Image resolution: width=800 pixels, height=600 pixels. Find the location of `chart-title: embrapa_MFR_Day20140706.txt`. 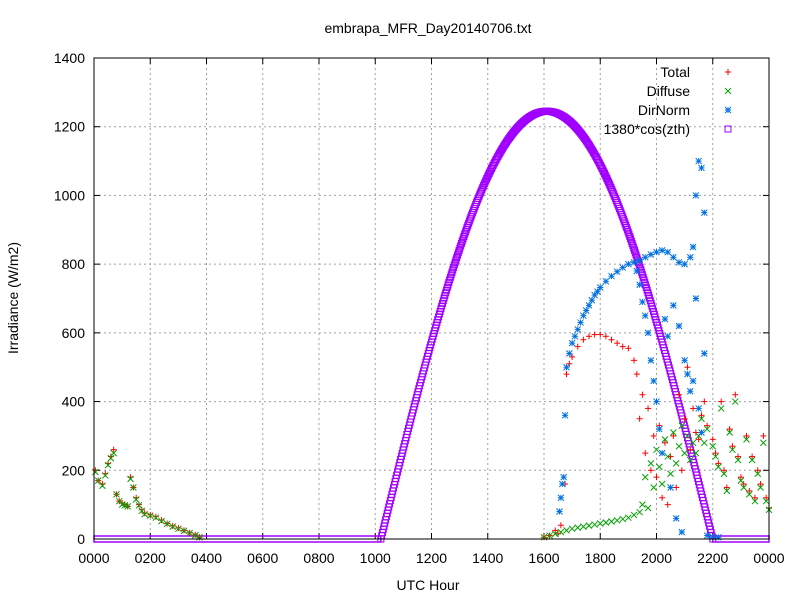

chart-title: embrapa_MFR_Day20140706.txt is located at coordinates (427, 28).